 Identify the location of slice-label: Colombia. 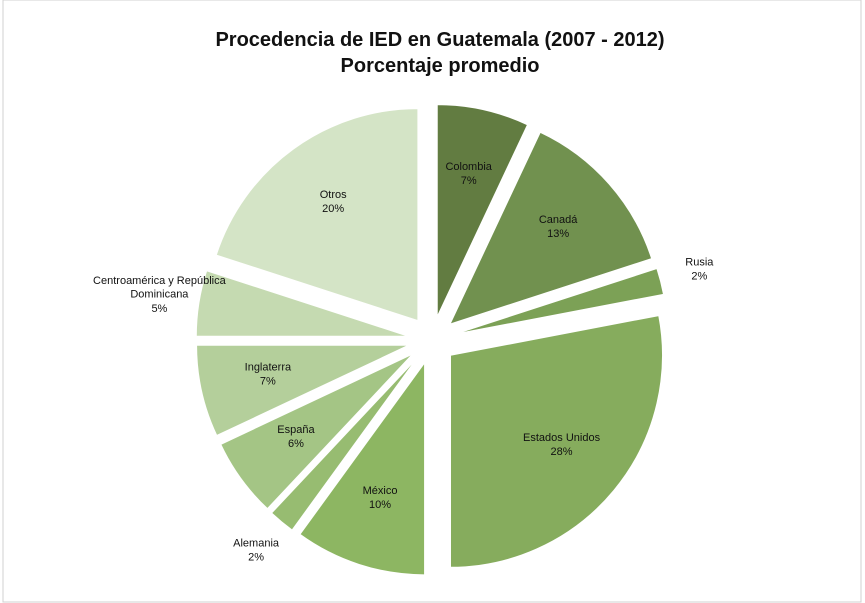
(468, 167).